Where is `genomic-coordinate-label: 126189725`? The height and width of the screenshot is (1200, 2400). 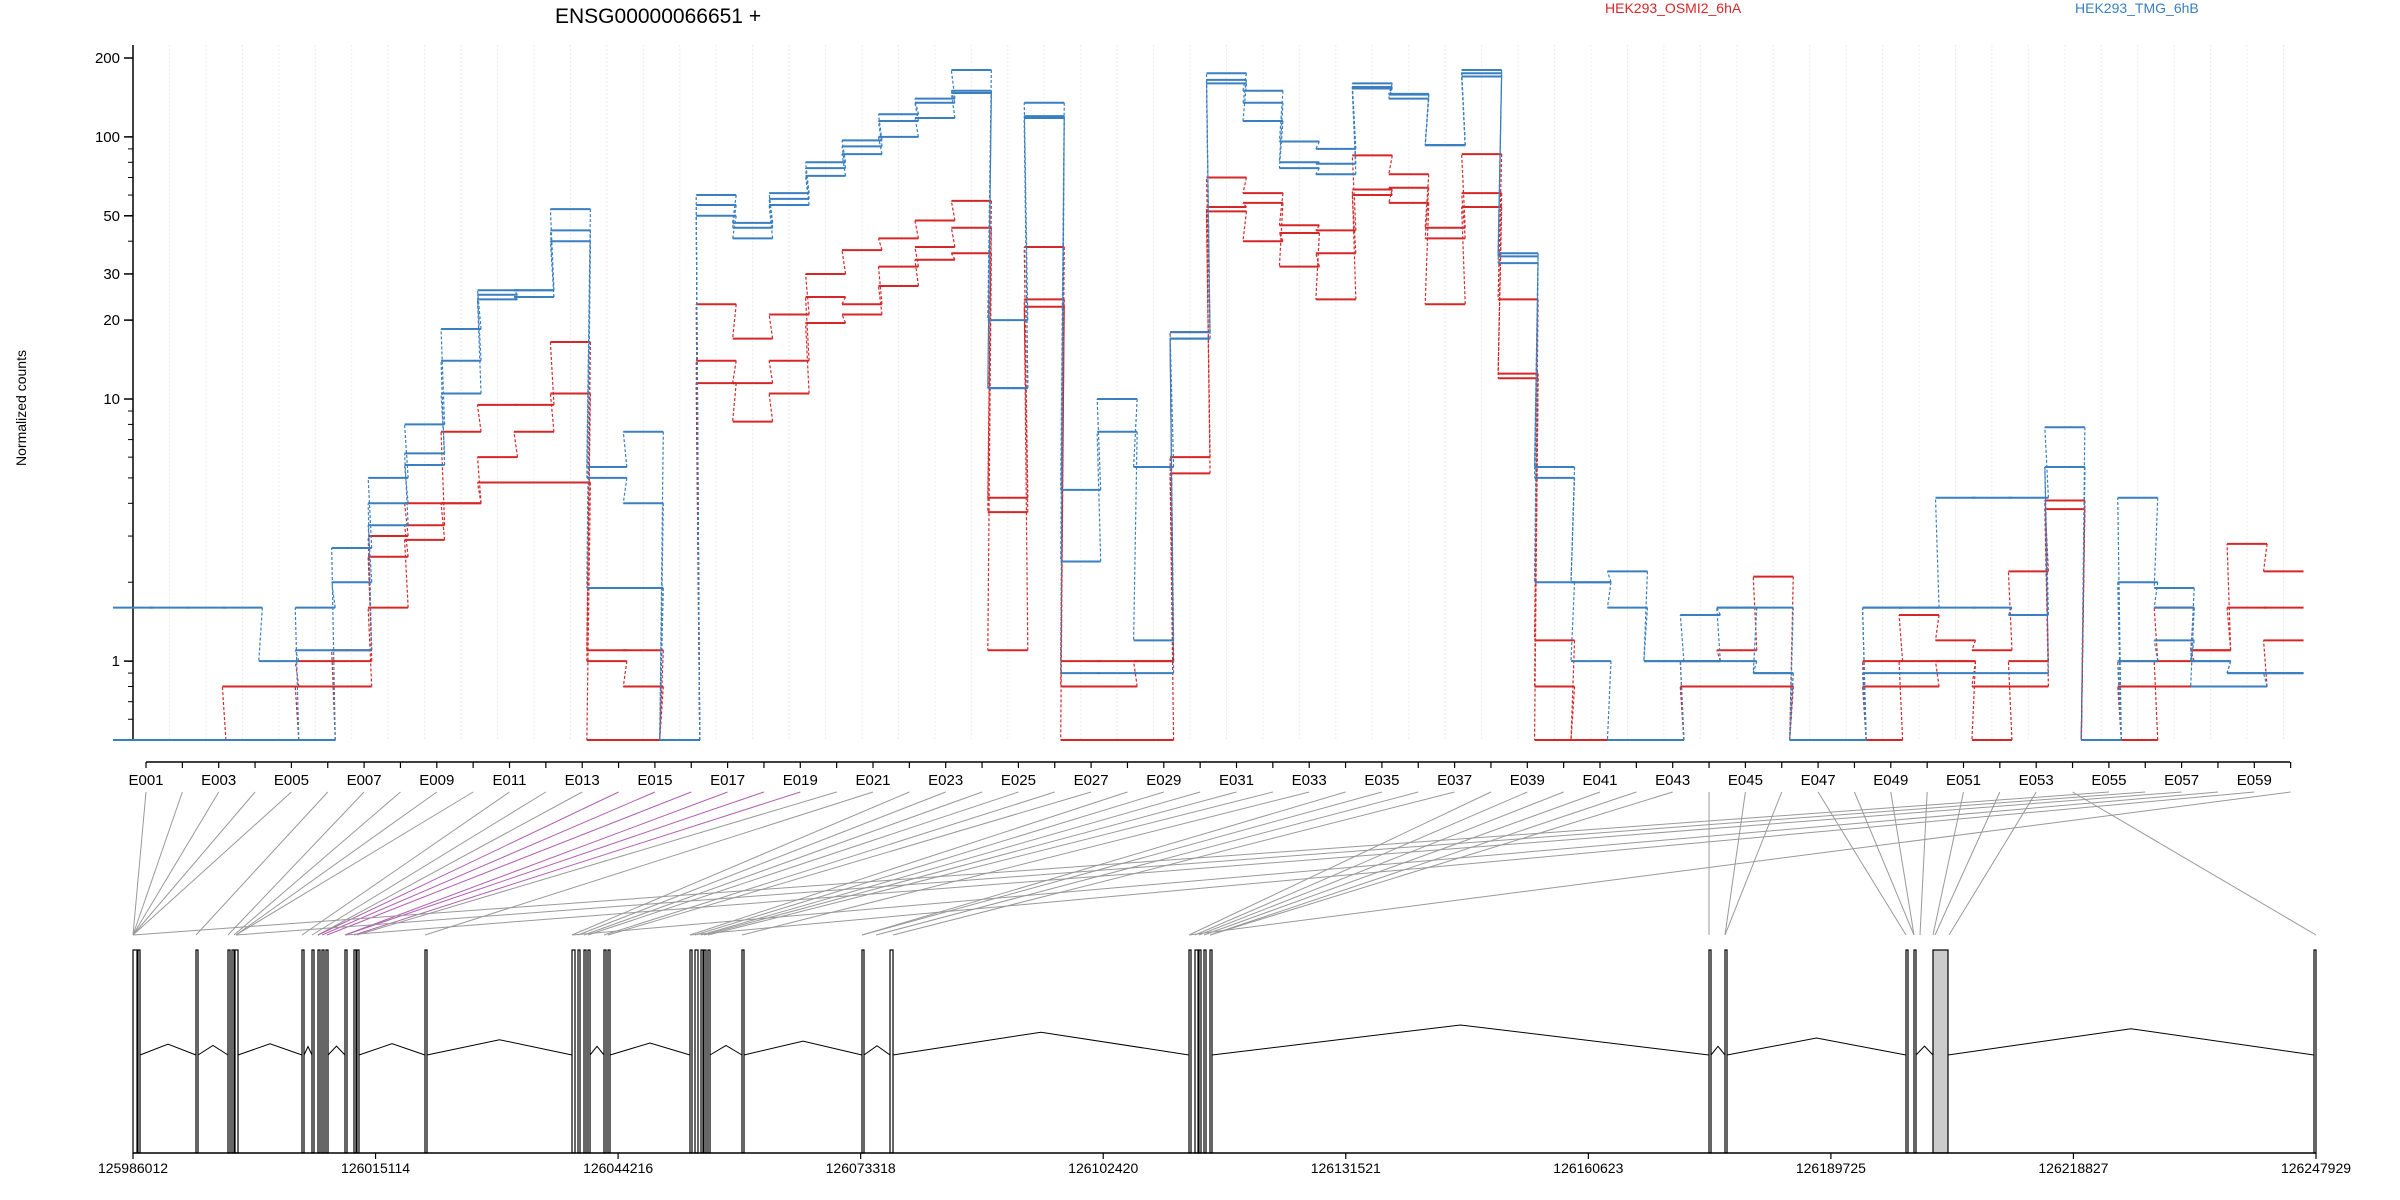 genomic-coordinate-label: 126189725 is located at coordinates (1831, 1168).